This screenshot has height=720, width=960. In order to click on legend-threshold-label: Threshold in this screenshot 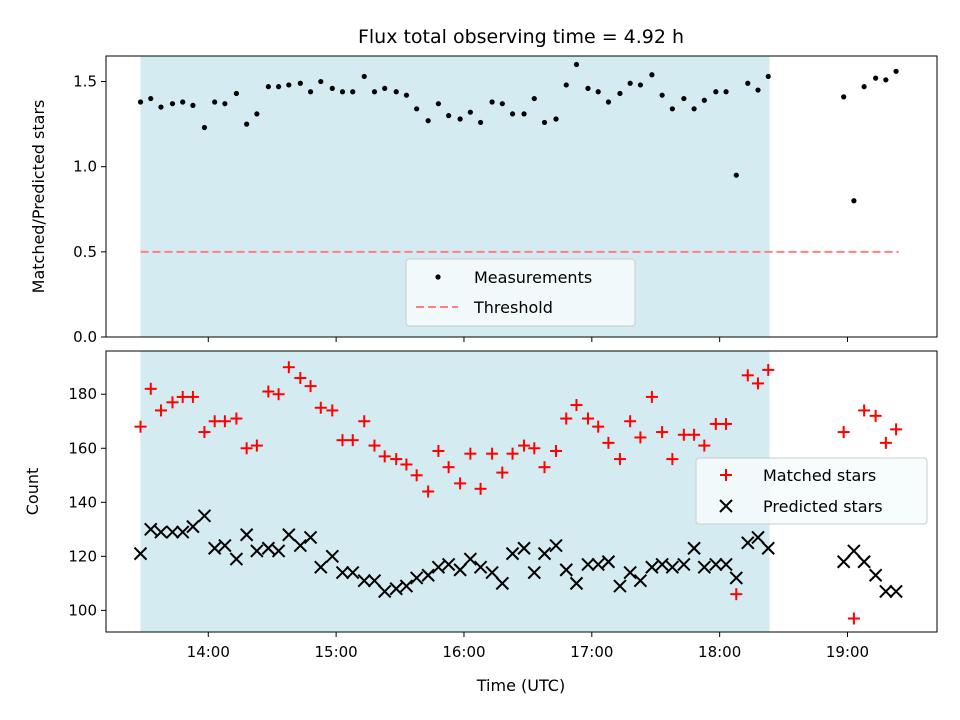, I will do `click(513, 307)`.